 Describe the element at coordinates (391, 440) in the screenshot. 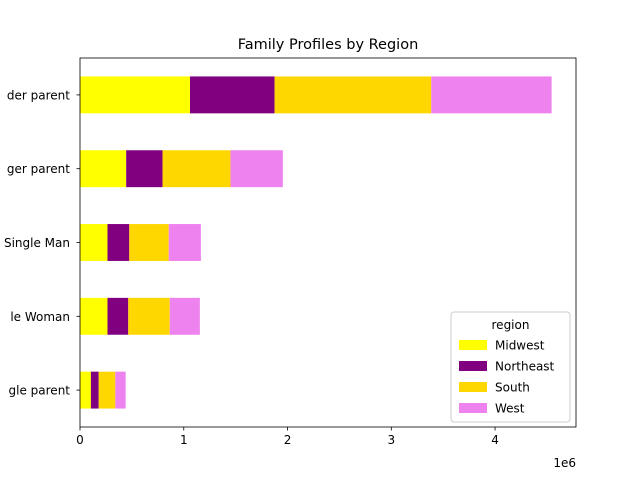

I see `x-tick-label: 3` at that location.